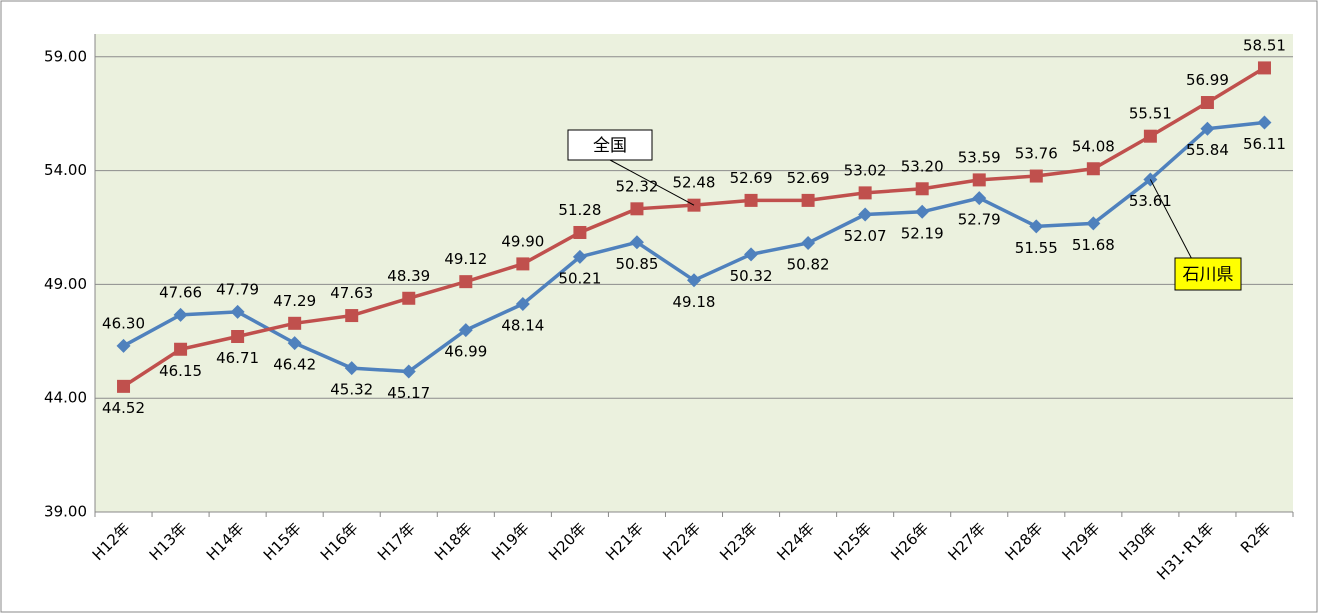  I want to click on data-label: 50.21, so click(579, 278).